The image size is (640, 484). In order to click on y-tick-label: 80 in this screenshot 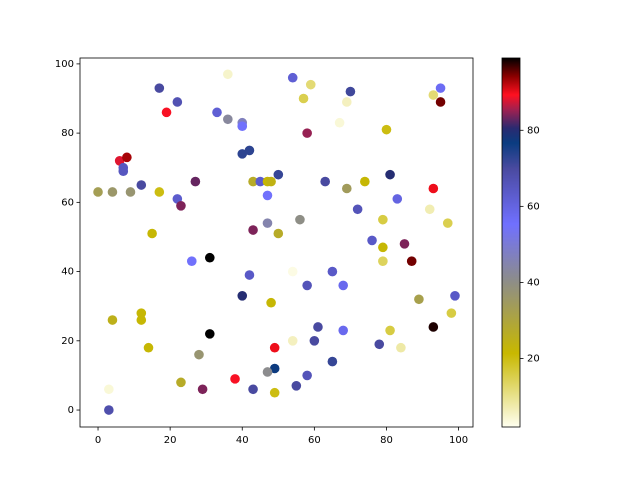, I will do `click(67, 133)`.